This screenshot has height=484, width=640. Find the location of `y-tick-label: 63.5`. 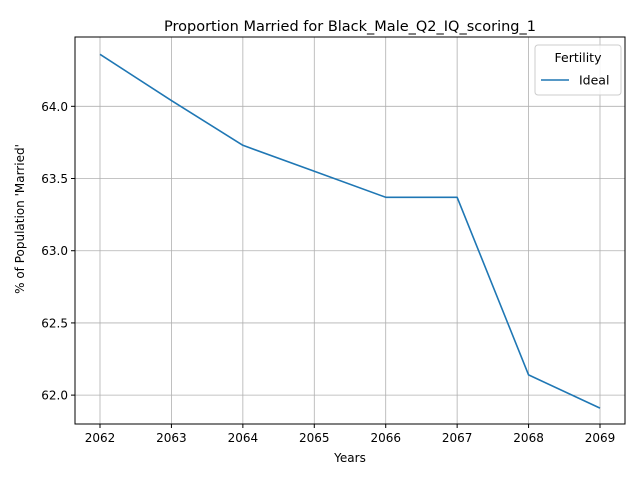

y-tick-label: 63.5 is located at coordinates (54, 179).